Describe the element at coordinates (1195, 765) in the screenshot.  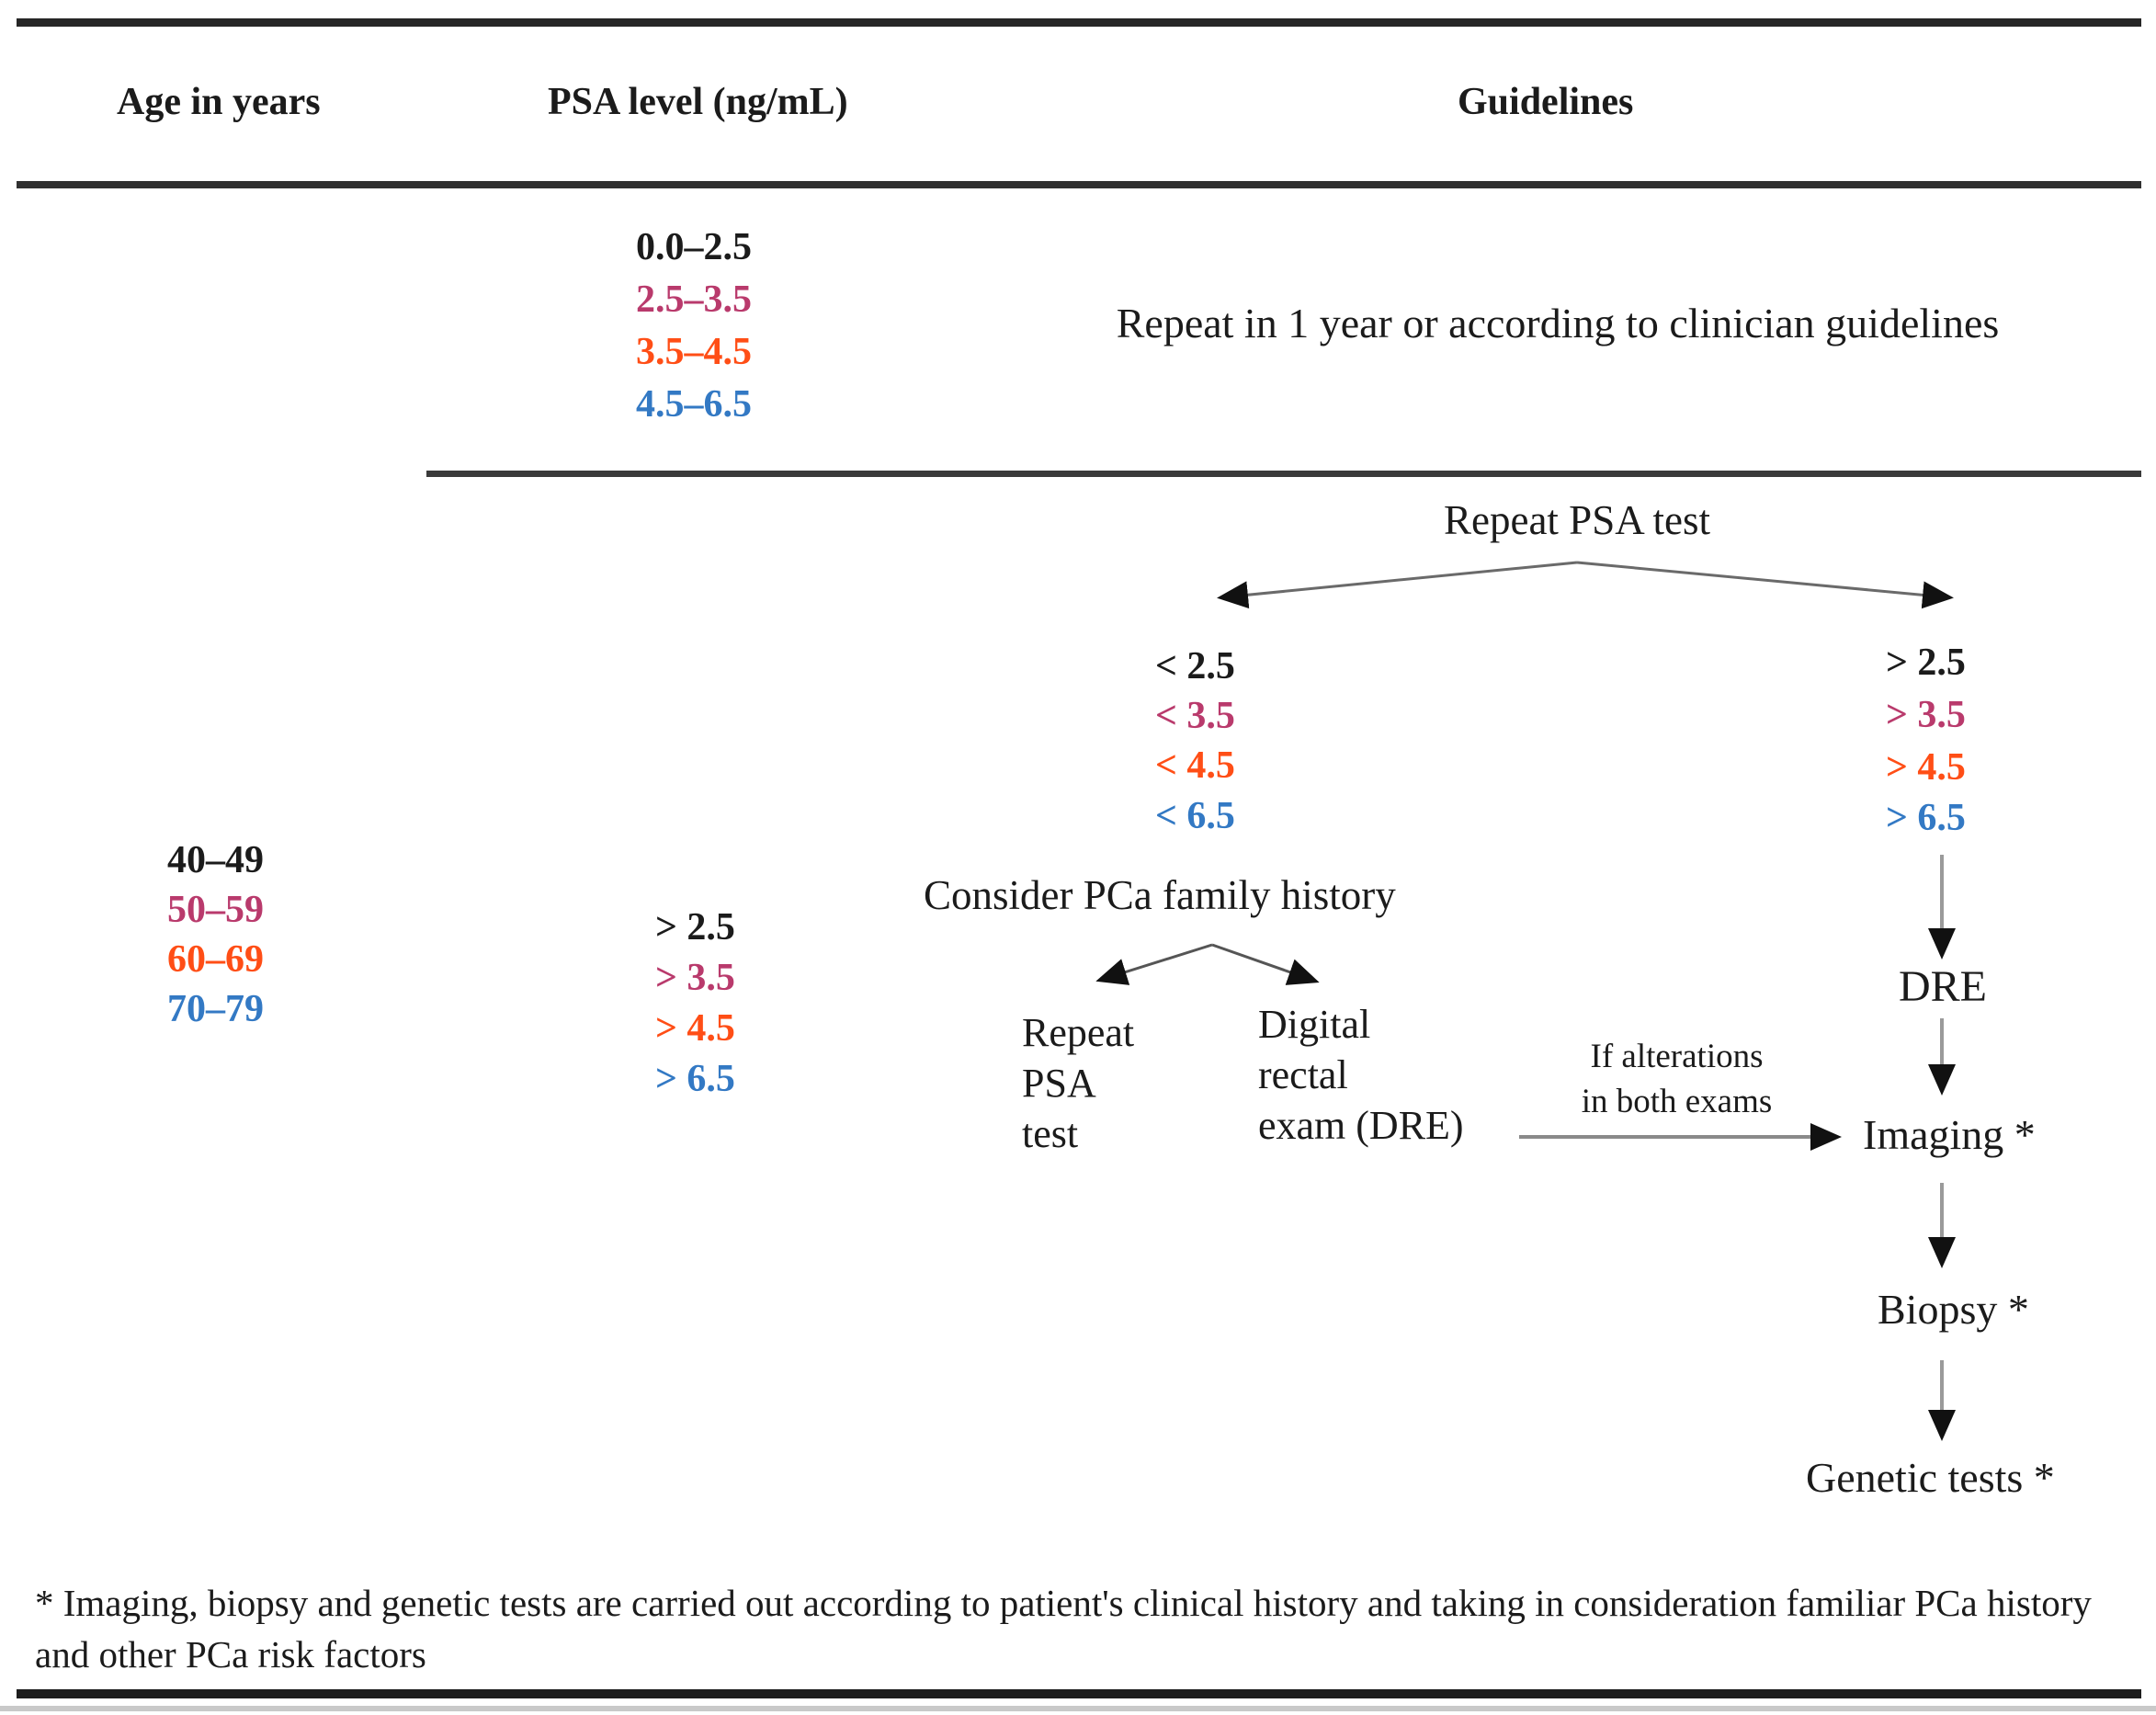
I see `repeat-lower-value: < 4.5` at that location.